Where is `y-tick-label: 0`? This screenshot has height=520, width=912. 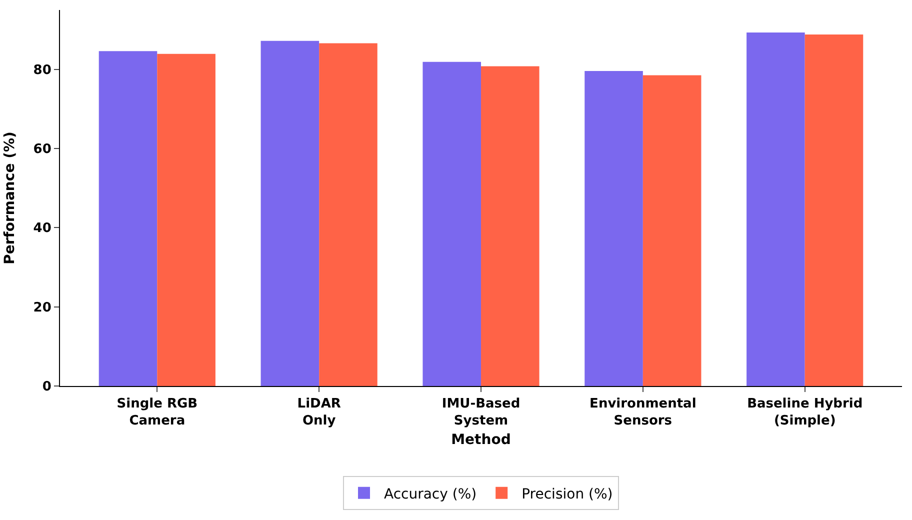 y-tick-label: 0 is located at coordinates (47, 387).